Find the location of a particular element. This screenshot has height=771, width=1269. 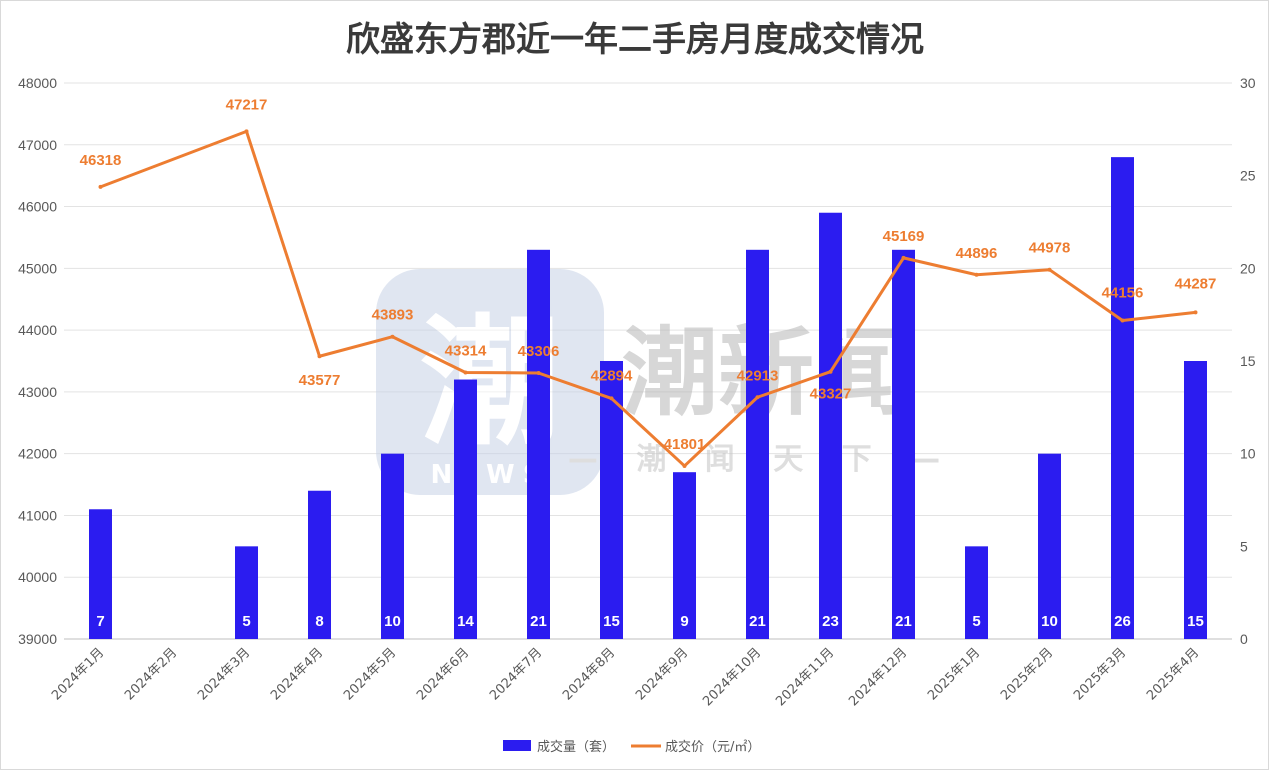

bar-value-label: 7 is located at coordinates (100, 621).